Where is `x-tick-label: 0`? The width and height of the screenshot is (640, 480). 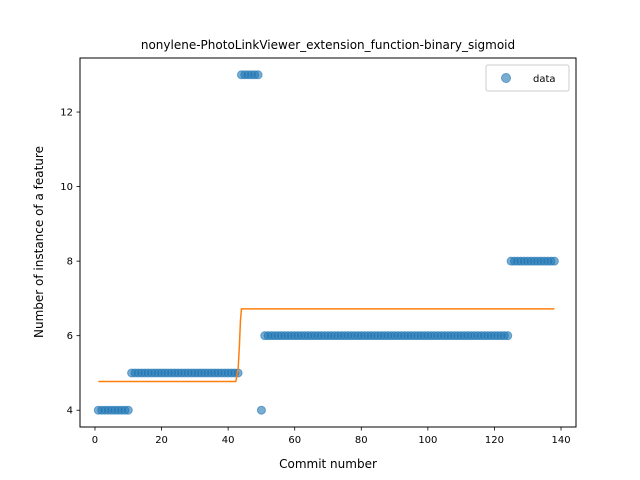
x-tick-label: 0 is located at coordinates (95, 440).